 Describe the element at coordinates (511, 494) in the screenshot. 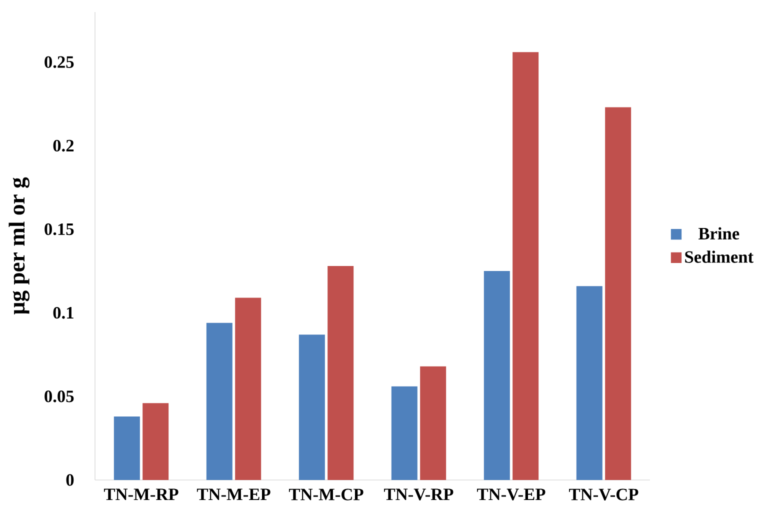

I see `x-tick-label: TN-V-EP` at that location.